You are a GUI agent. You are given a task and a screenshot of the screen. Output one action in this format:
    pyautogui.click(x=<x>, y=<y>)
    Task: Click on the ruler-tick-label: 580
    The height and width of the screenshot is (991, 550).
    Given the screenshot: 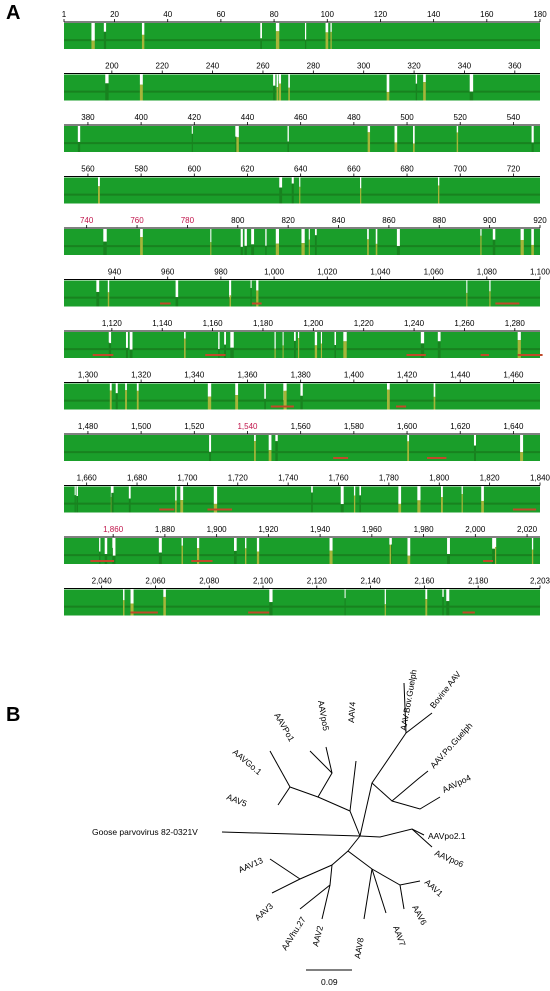 What is the action you would take?
    pyautogui.click(x=141, y=169)
    